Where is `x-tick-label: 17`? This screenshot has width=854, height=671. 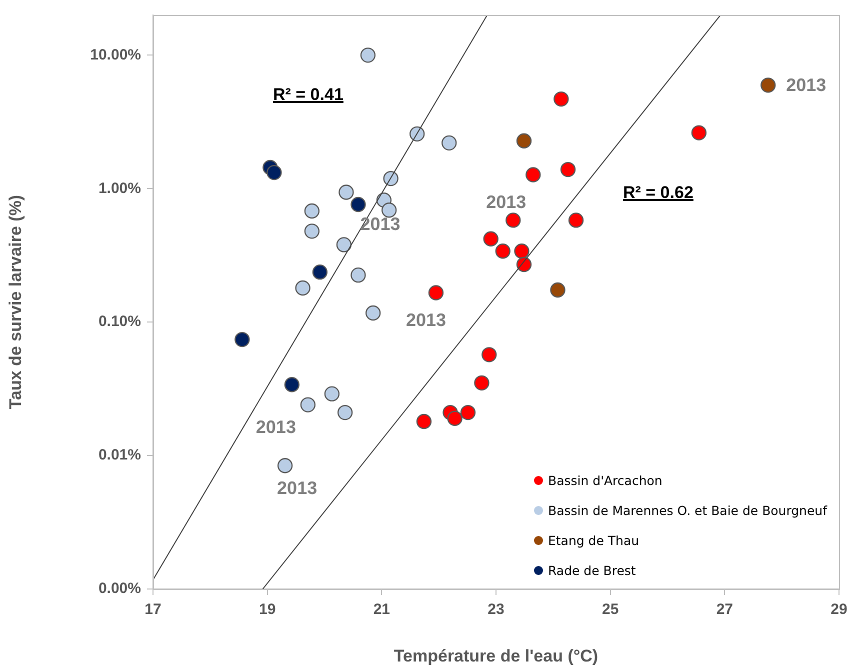
x-tick-label: 17 is located at coordinates (153, 609).